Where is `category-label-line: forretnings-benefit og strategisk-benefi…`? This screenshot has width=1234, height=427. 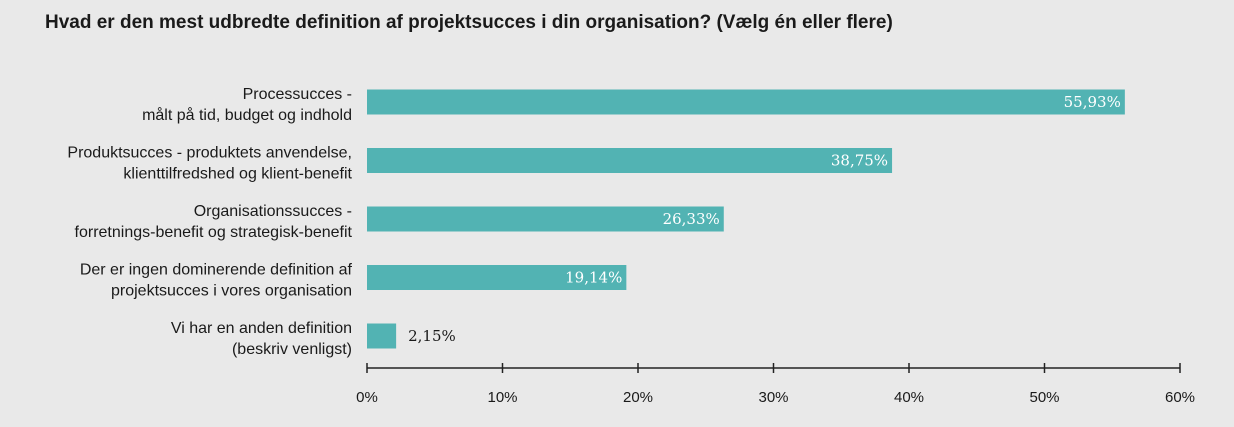
category-label-line: forretnings-benefit og strategisk-benefi… is located at coordinates (214, 232).